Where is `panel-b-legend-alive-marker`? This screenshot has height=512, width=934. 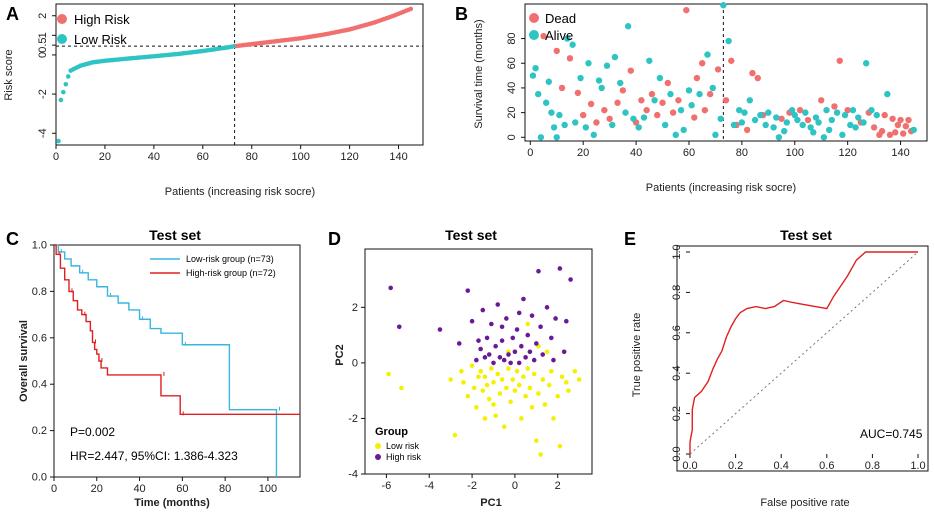
panel-b-legend-alive-marker is located at coordinates (534, 35).